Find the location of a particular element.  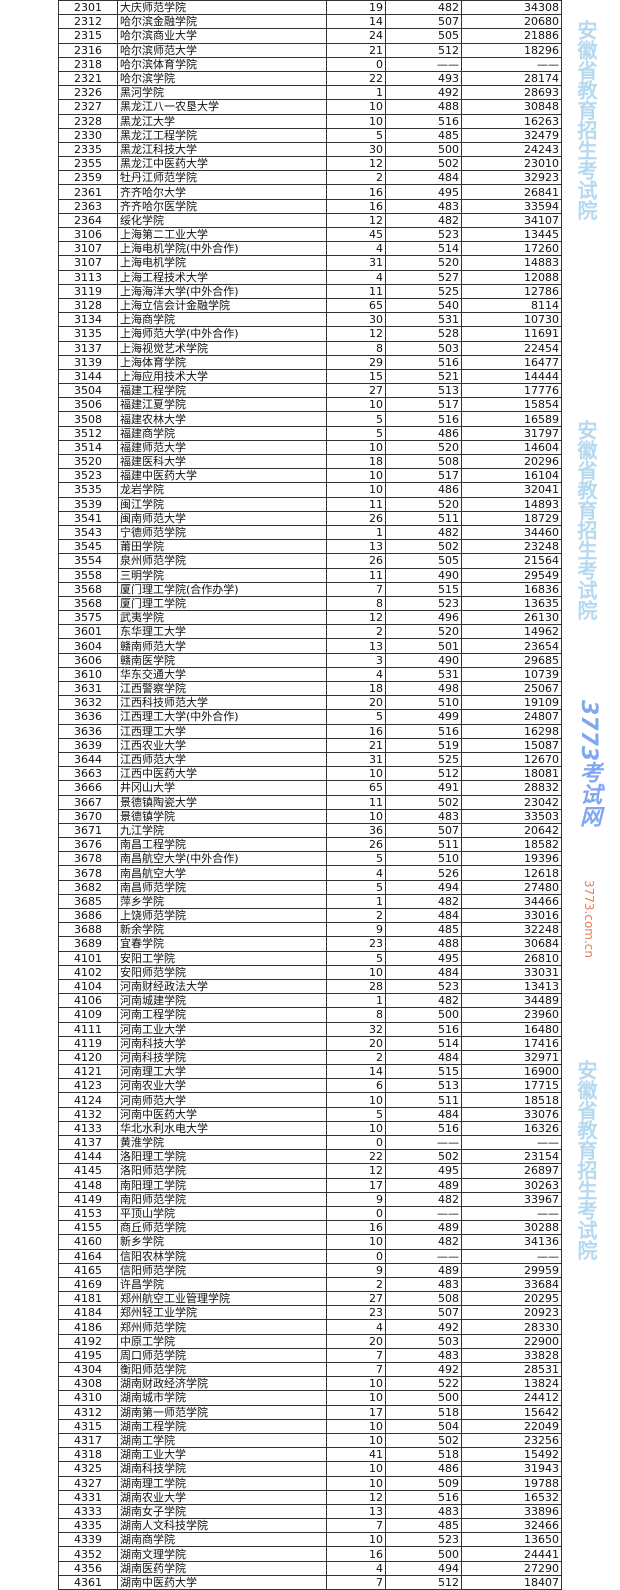

min-rank-cell: 34107 is located at coordinates (511, 220).